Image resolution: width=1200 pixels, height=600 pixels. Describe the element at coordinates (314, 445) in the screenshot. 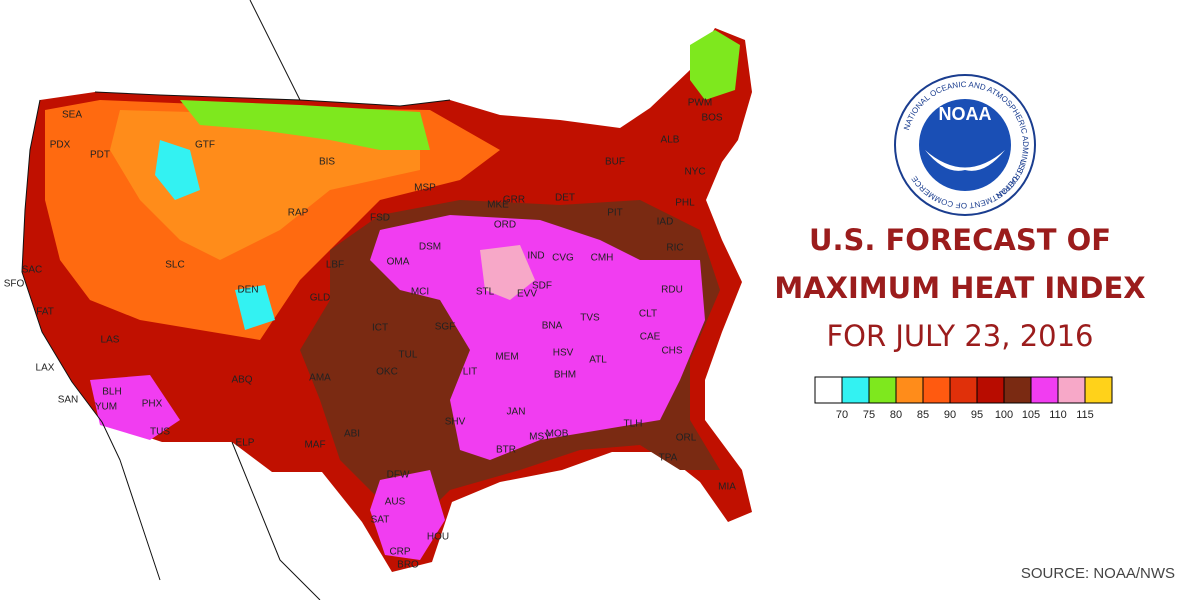

I see `station-code: MAF` at that location.